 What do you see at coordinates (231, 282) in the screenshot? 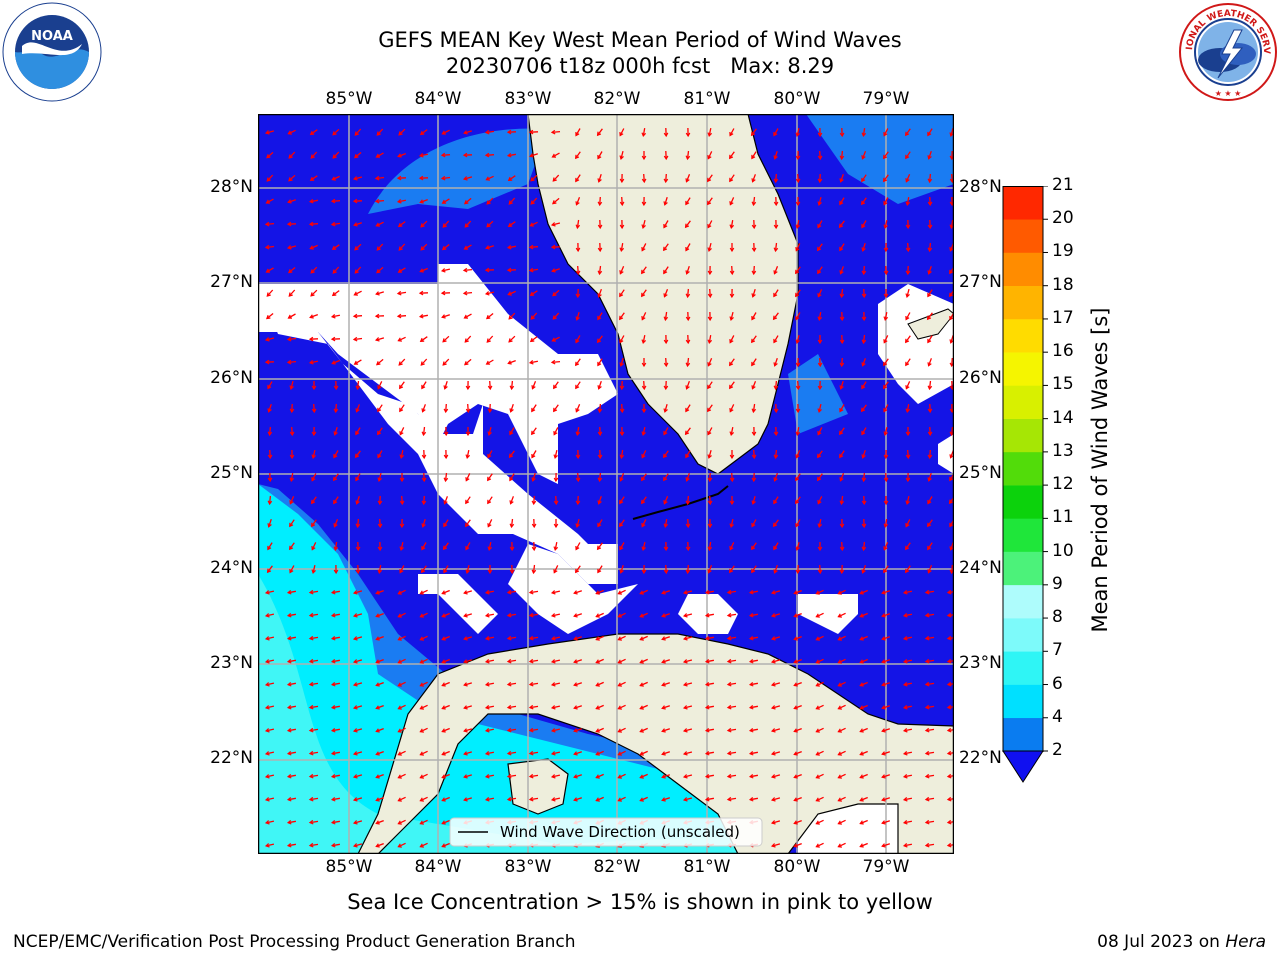
I see `lat-label-left: 27°N` at bounding box center [231, 282].